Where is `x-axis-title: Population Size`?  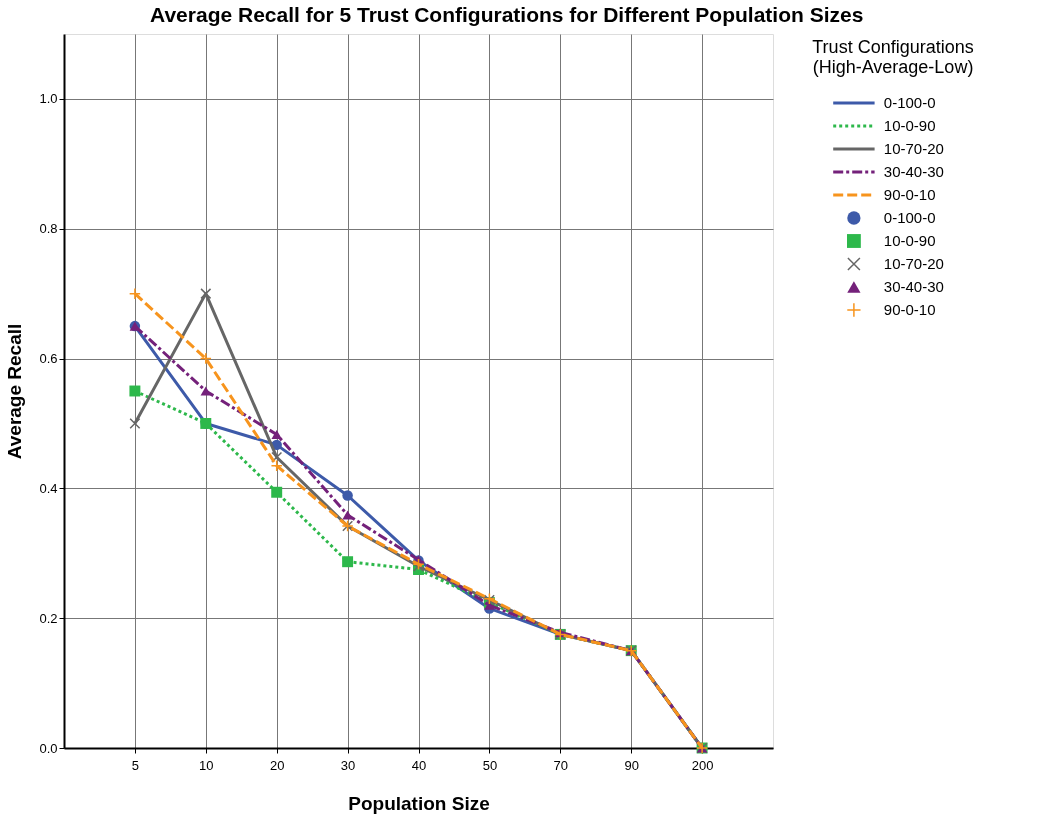
x-axis-title: Population Size is located at coordinates (419, 803).